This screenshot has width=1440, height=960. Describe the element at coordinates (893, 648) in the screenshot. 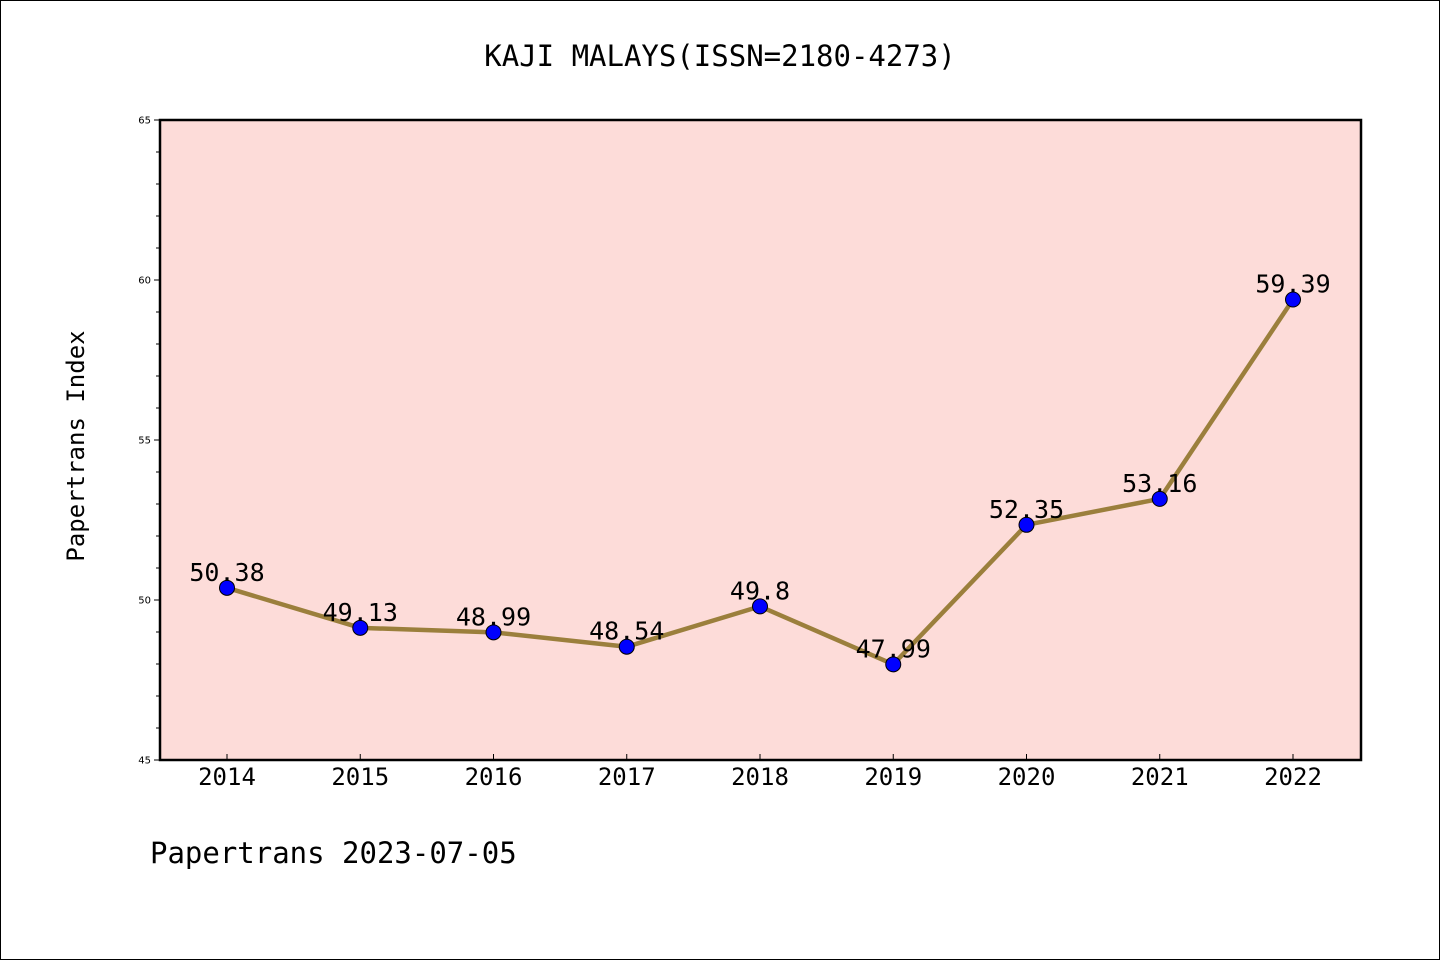

I see `data-label: 47.99` at that location.